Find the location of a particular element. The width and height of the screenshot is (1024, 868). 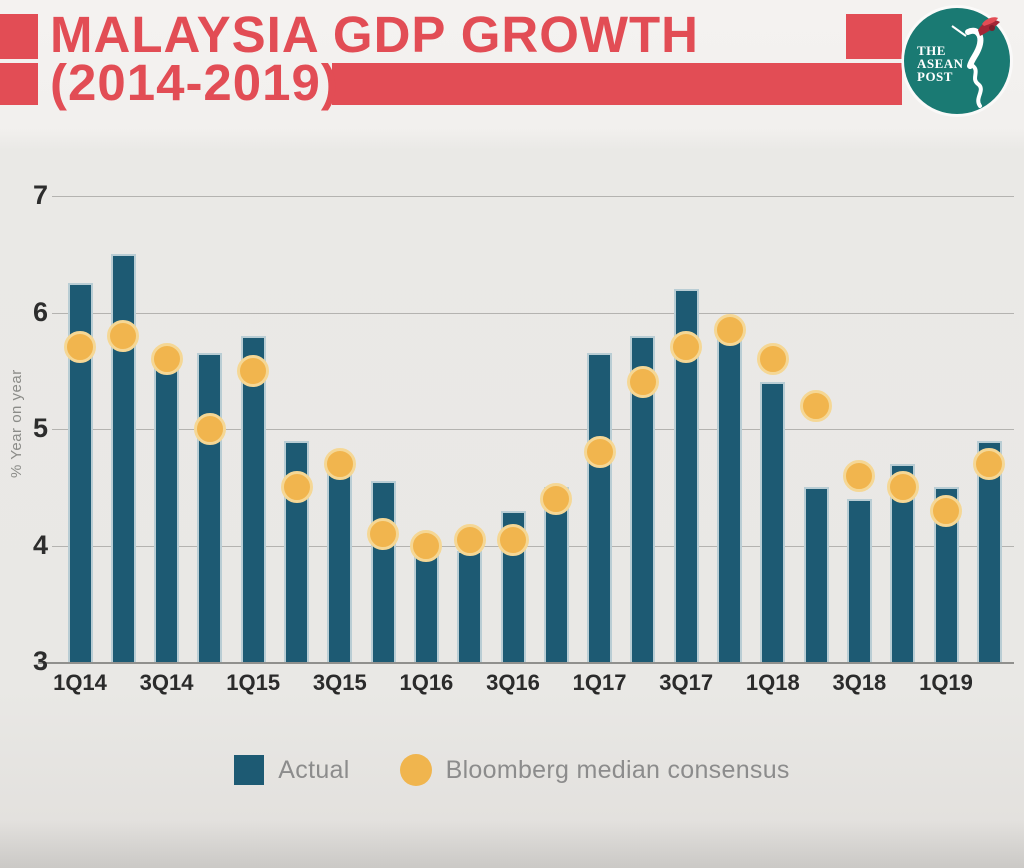

bar-4Q14 is located at coordinates (210, 507).